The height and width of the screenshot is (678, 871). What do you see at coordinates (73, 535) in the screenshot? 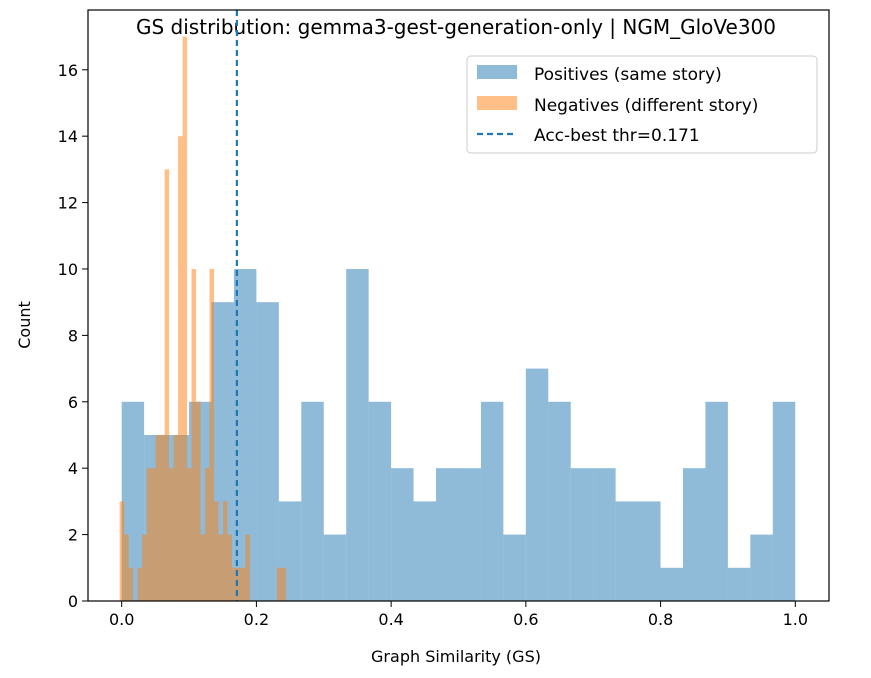
I see `y-tick-label: 2` at bounding box center [73, 535].